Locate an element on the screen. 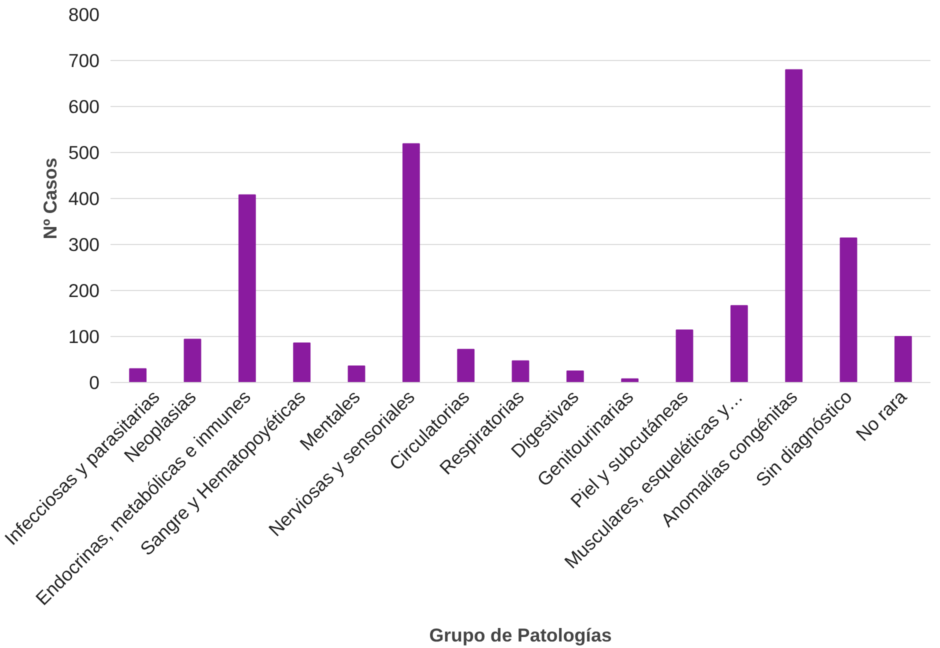  y-tick-label: 300 is located at coordinates (84, 244).